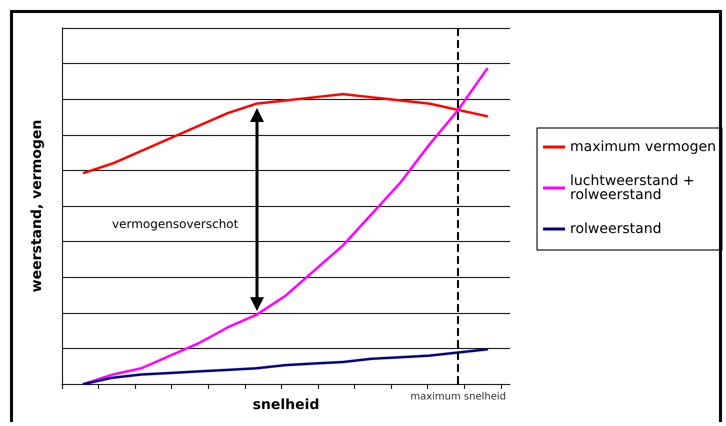  Describe the element at coordinates (616, 229) in the screenshot. I see `legend-label: rolweerstand` at that location.